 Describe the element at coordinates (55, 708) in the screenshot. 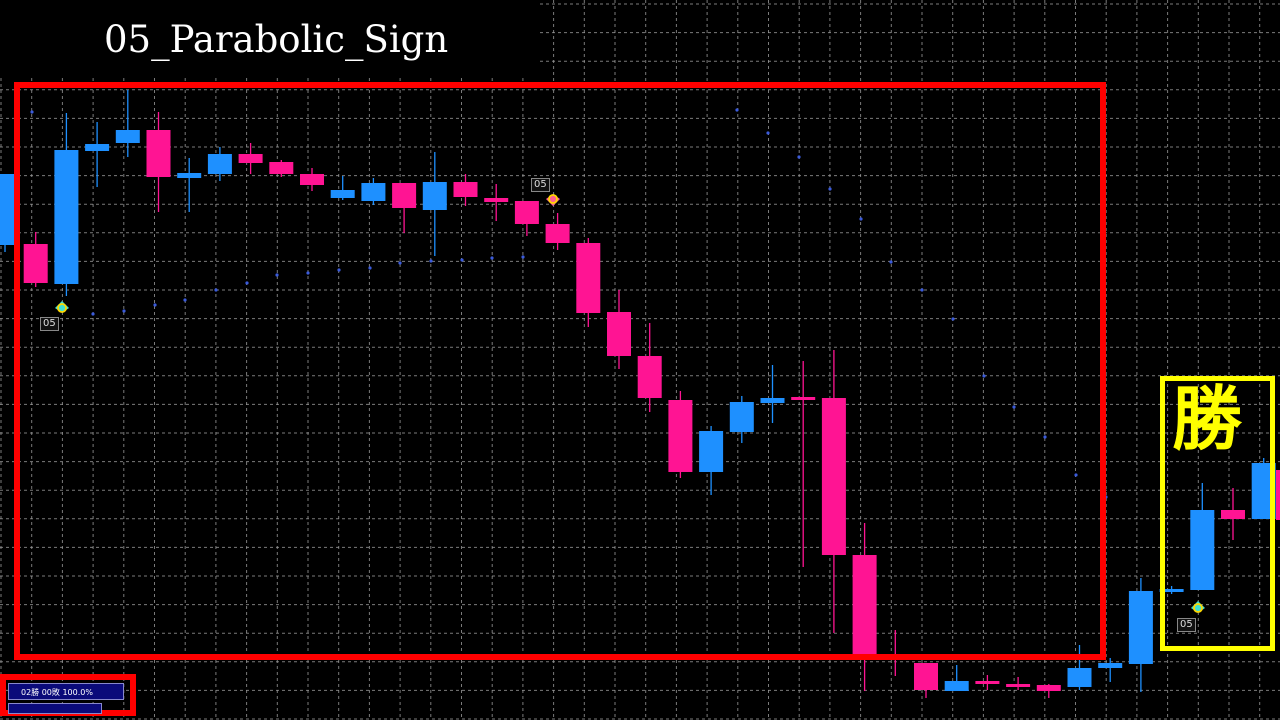

I see `stats-panel-secondary` at that location.